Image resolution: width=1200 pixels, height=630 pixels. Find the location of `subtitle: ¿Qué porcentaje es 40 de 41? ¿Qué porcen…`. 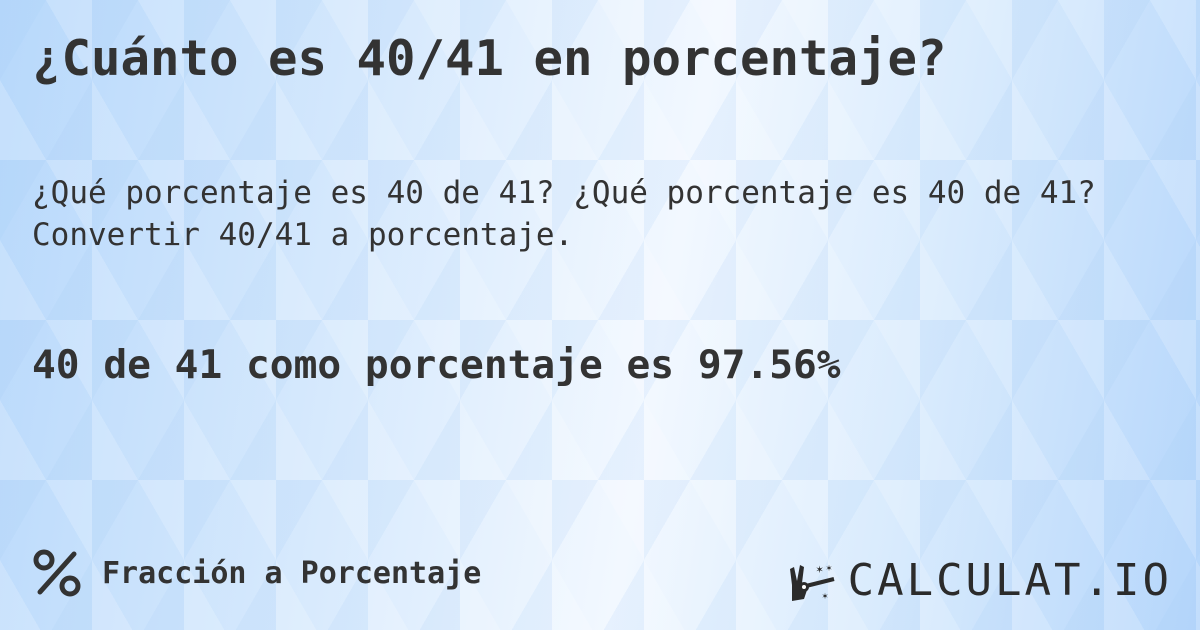

subtitle: ¿Qué porcentaje es 40 de 41? ¿Qué porcen… is located at coordinates (564, 214).